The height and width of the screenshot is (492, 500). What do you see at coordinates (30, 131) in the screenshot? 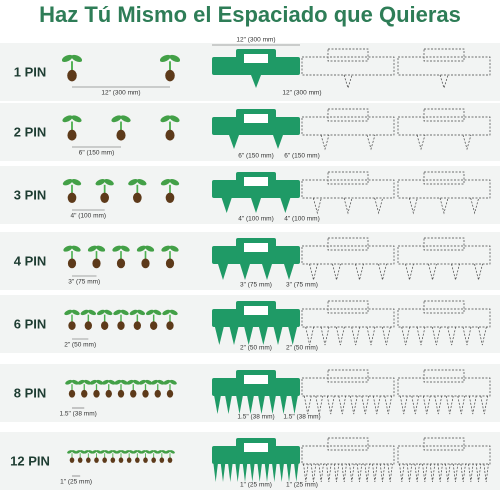
I see `pin-label: 2 PIN` at bounding box center [30, 131].